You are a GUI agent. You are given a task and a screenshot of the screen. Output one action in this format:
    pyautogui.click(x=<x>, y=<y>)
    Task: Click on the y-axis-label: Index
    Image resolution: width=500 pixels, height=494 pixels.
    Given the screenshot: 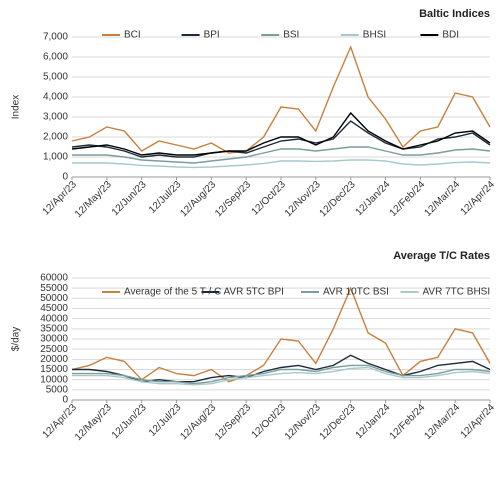 What is the action you would take?
    pyautogui.click(x=16, y=107)
    